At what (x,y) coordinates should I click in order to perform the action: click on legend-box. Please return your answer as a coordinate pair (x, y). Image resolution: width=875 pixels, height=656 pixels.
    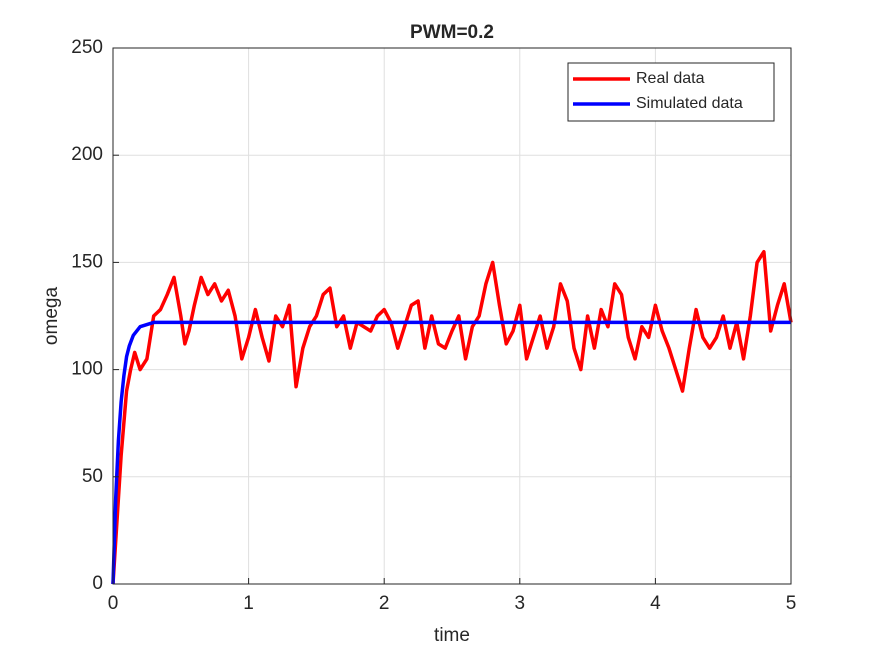
    Looking at the image, I should click on (671, 92).